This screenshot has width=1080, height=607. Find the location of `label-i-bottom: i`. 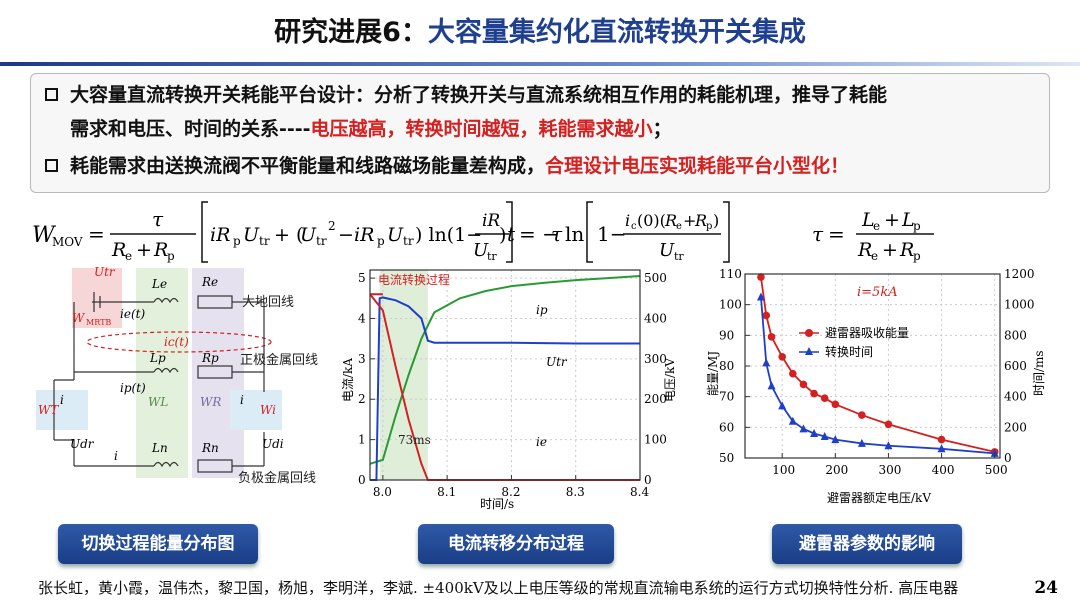

label-i-bottom: i is located at coordinates (116, 456).